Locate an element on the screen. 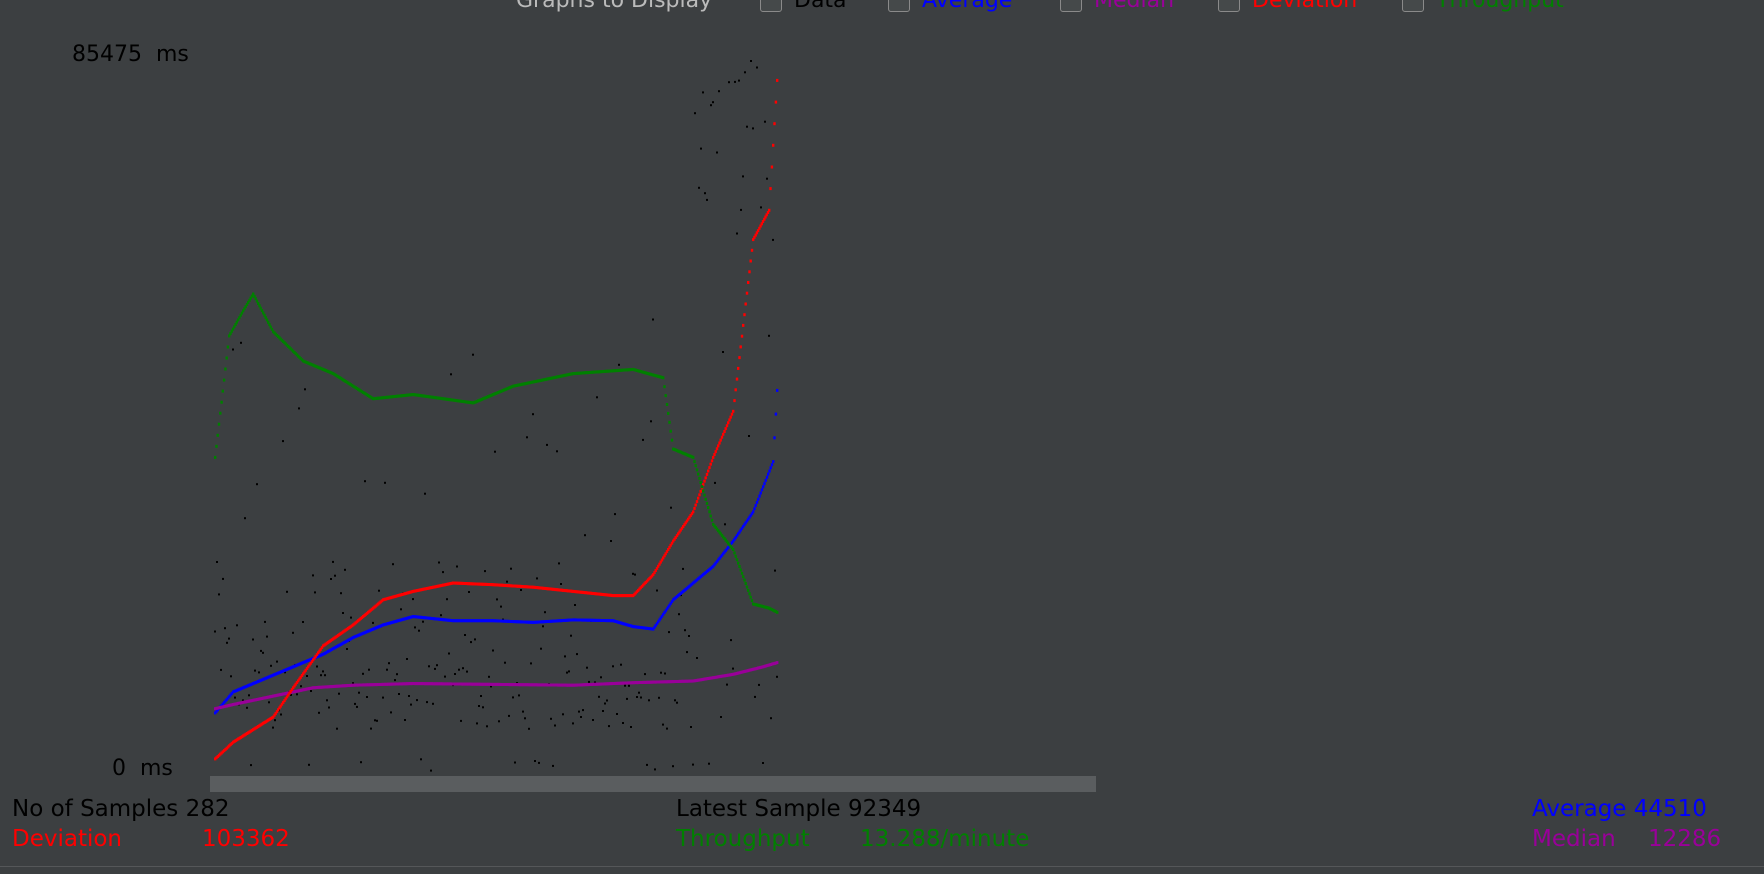 This screenshot has height=874, width=1764. toggle-median: Median is located at coordinates (1117, 6).